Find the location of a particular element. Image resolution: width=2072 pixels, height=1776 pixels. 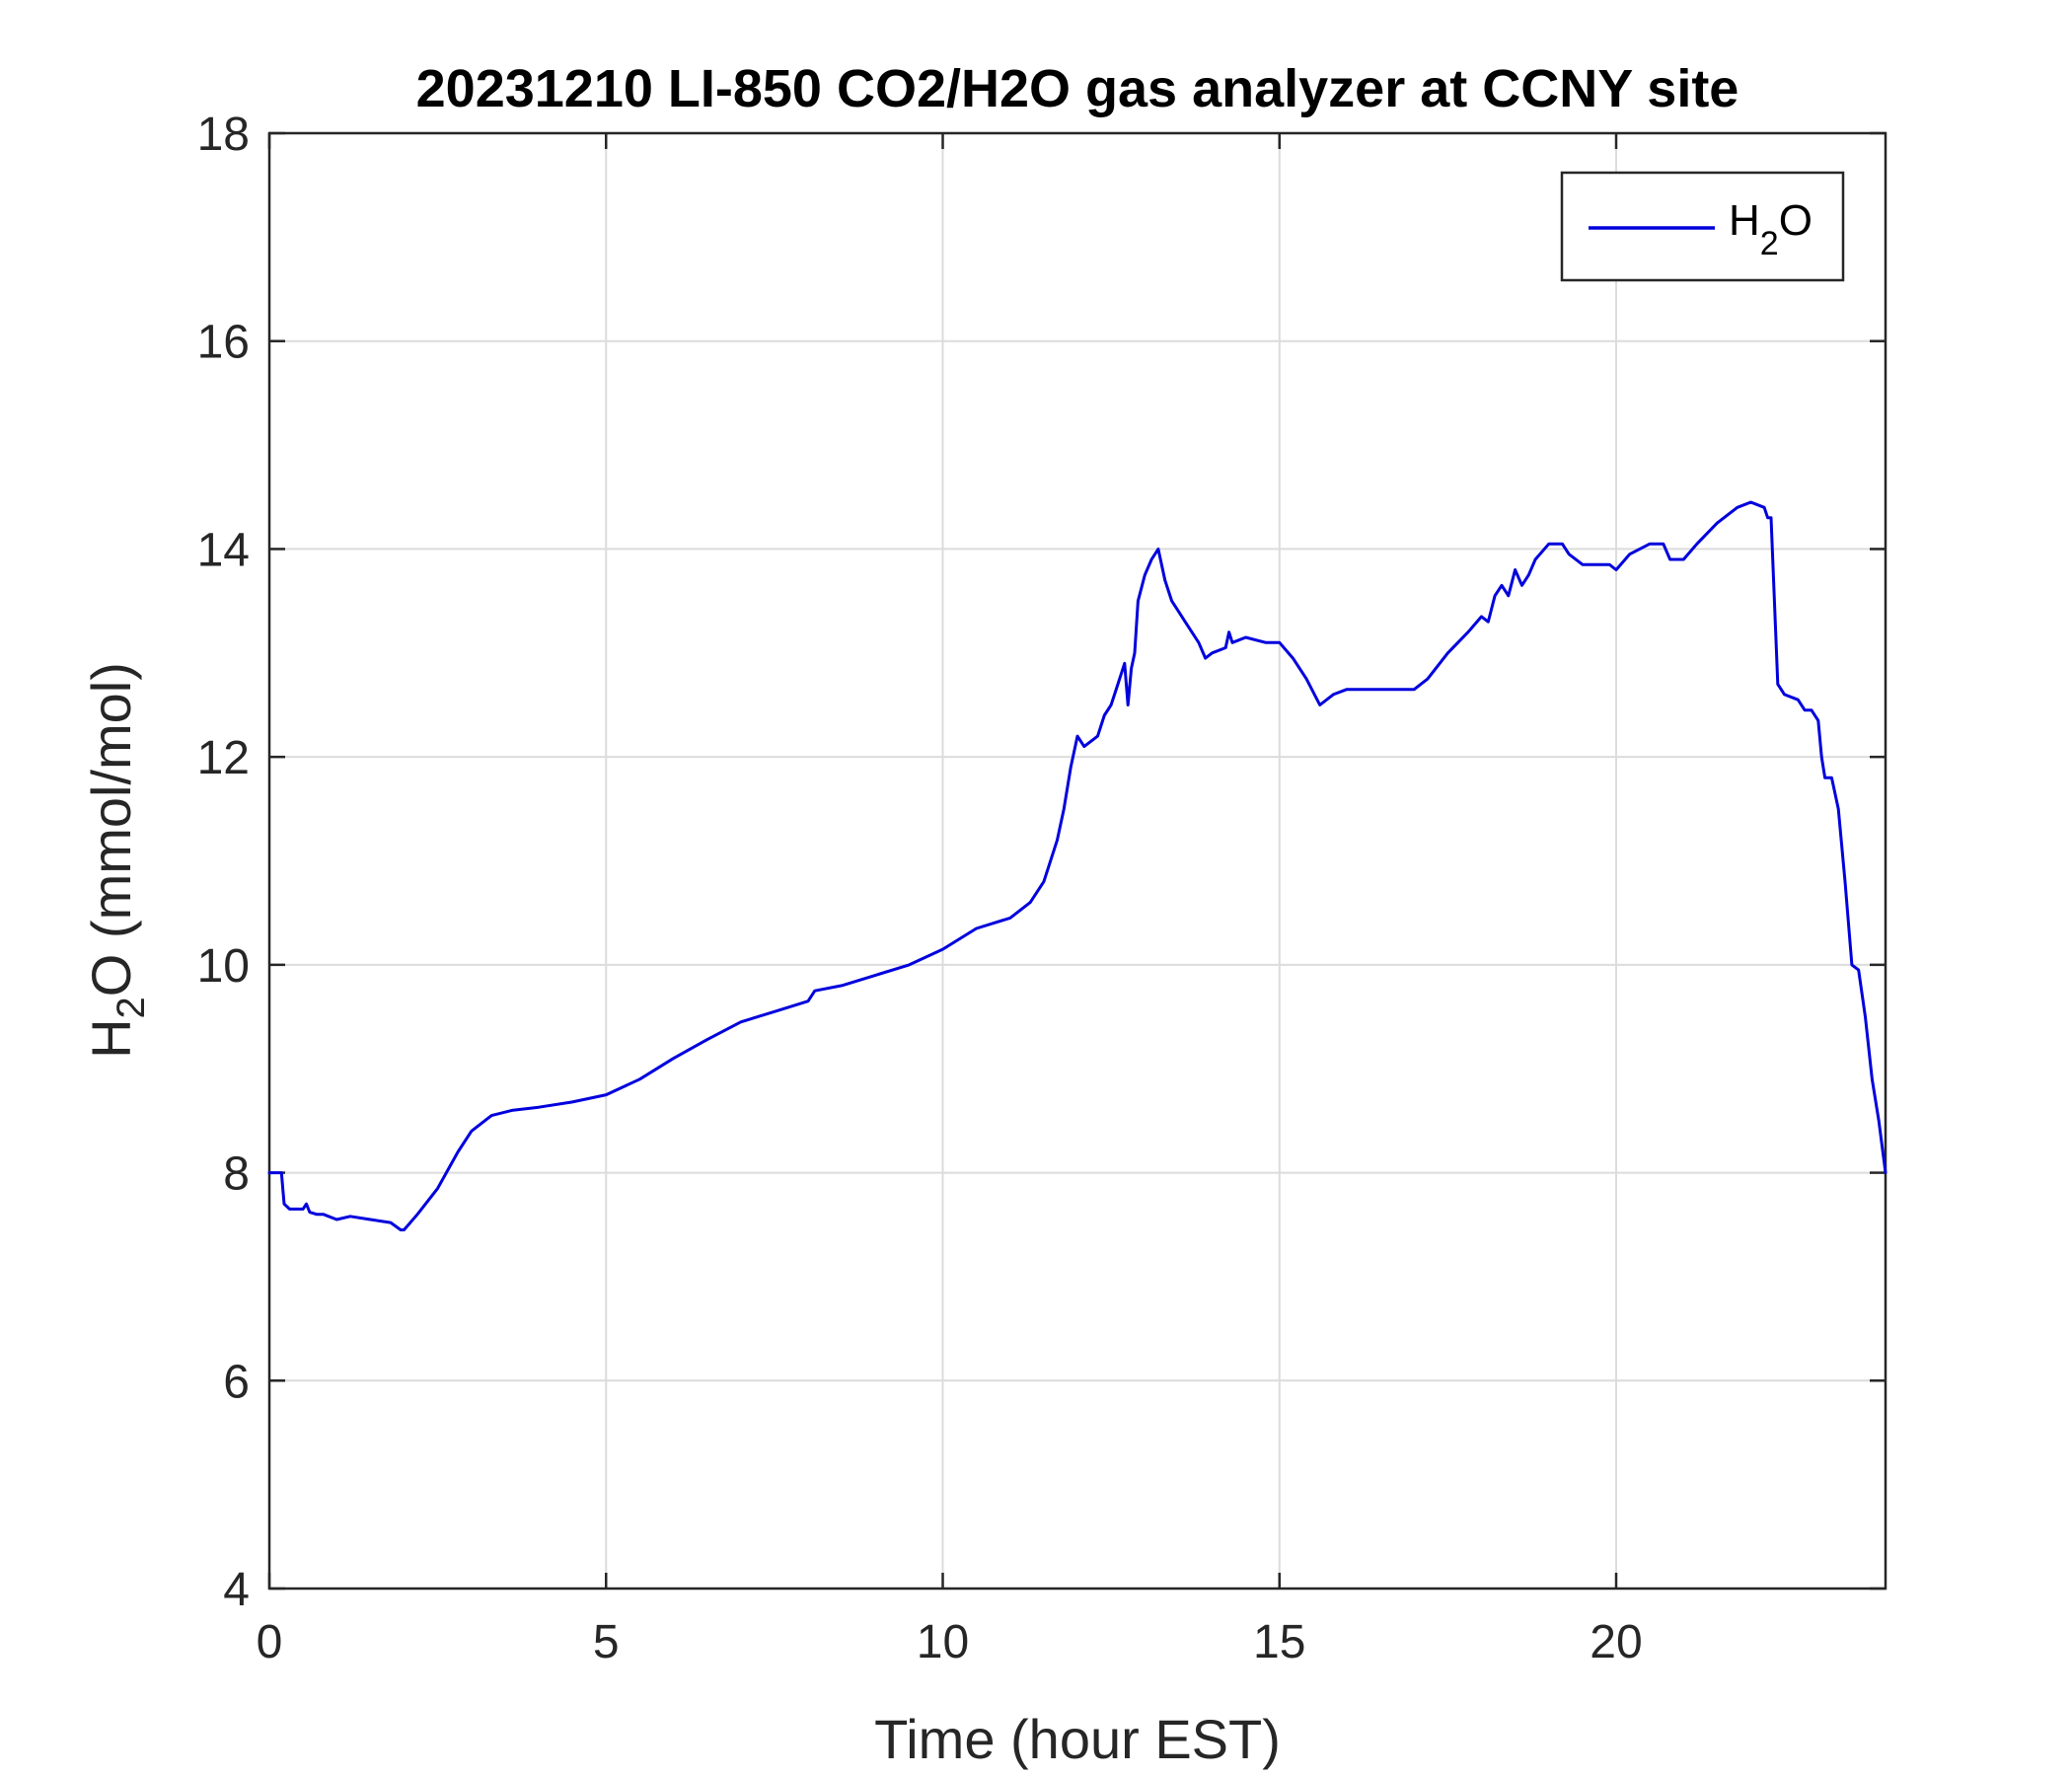

y-tick-label: 18 is located at coordinates (224, 135).